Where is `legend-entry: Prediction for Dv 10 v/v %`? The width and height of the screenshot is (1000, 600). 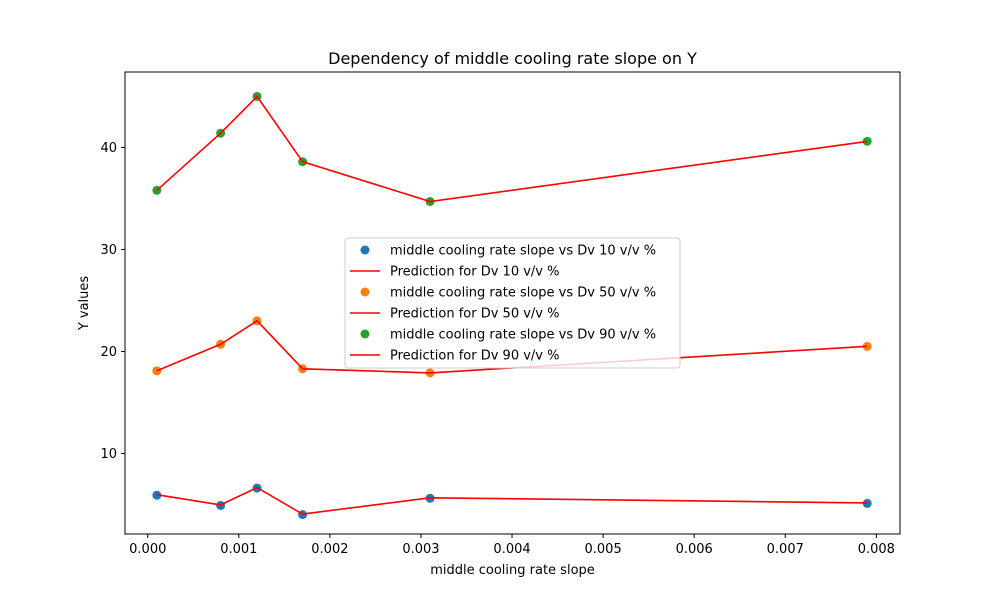 legend-entry: Prediction for Dv 10 v/v % is located at coordinates (474, 272).